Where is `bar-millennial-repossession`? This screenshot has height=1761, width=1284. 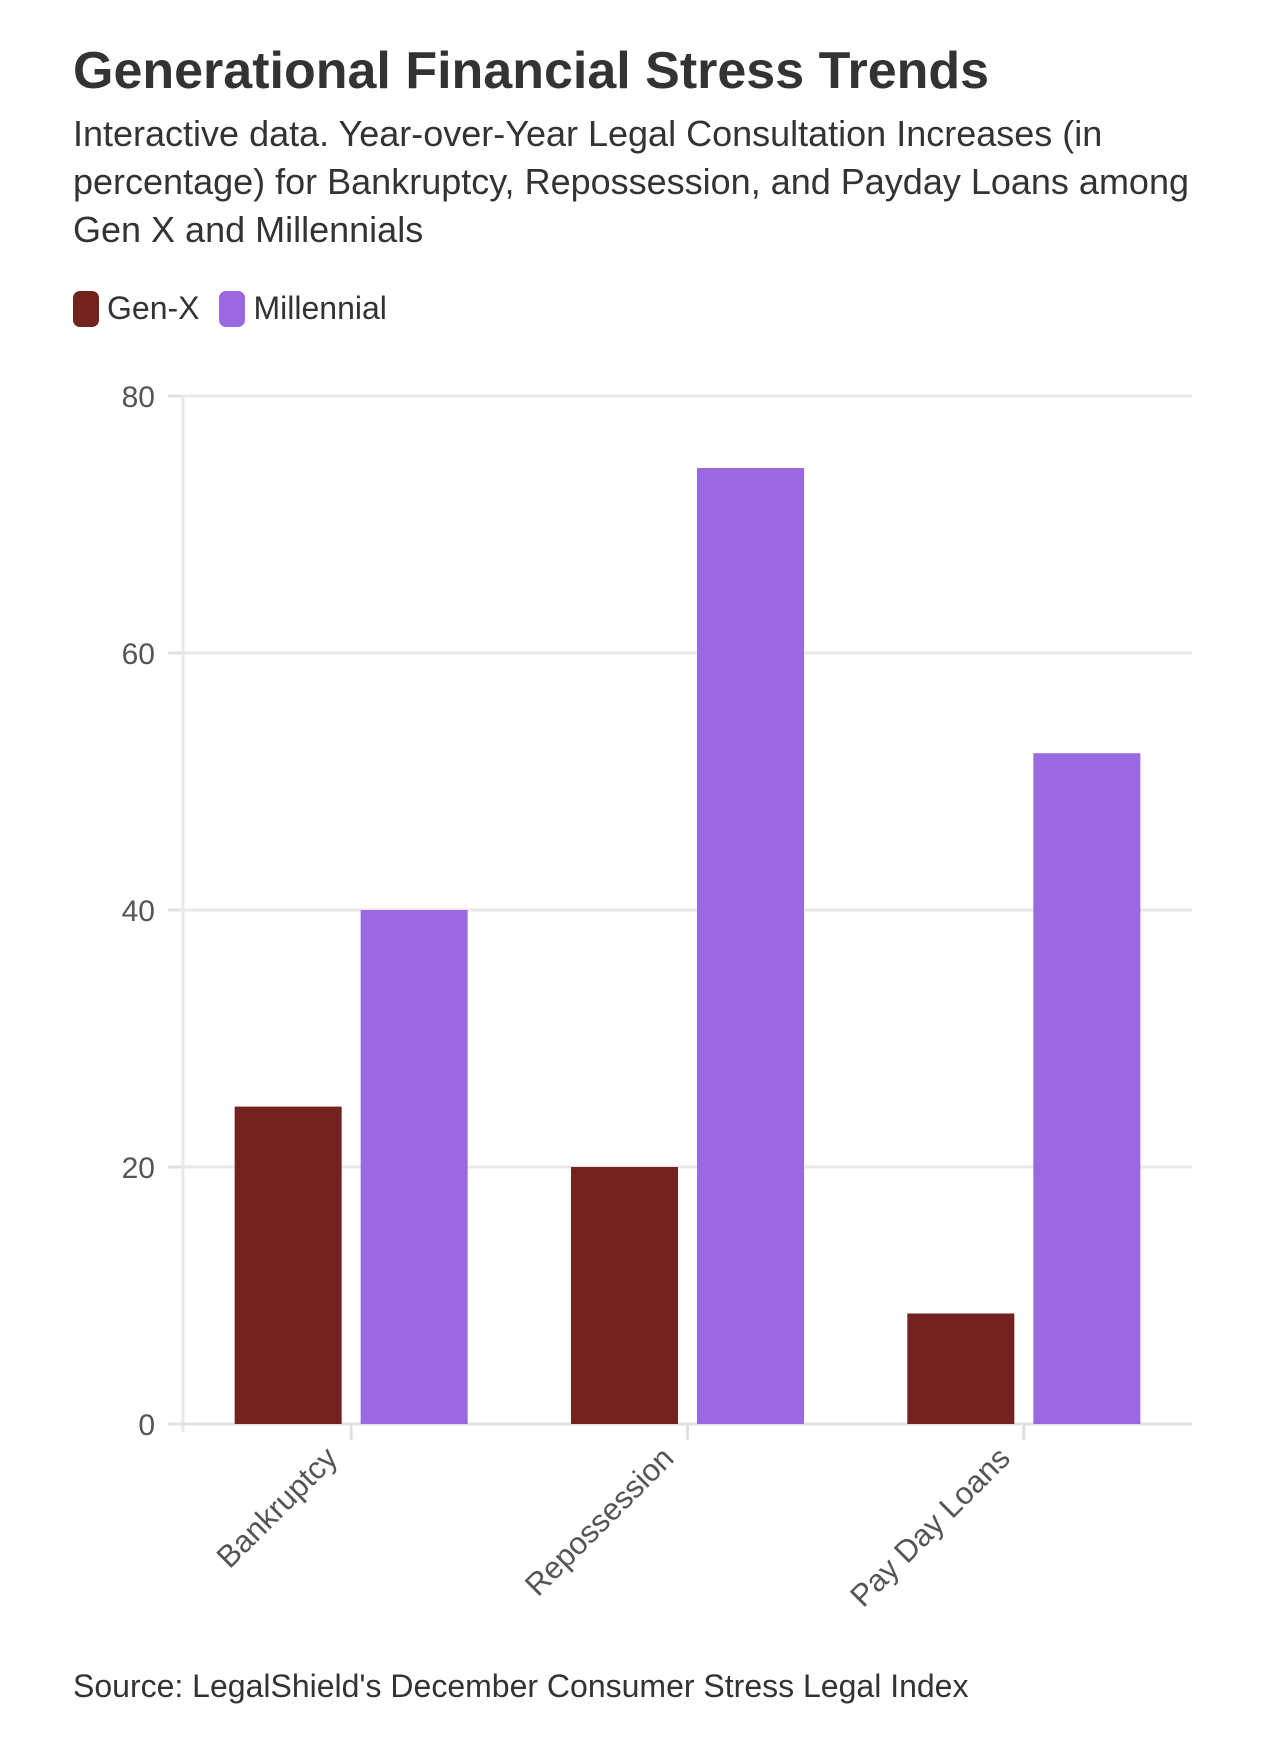
bar-millennial-repossession is located at coordinates (750, 946).